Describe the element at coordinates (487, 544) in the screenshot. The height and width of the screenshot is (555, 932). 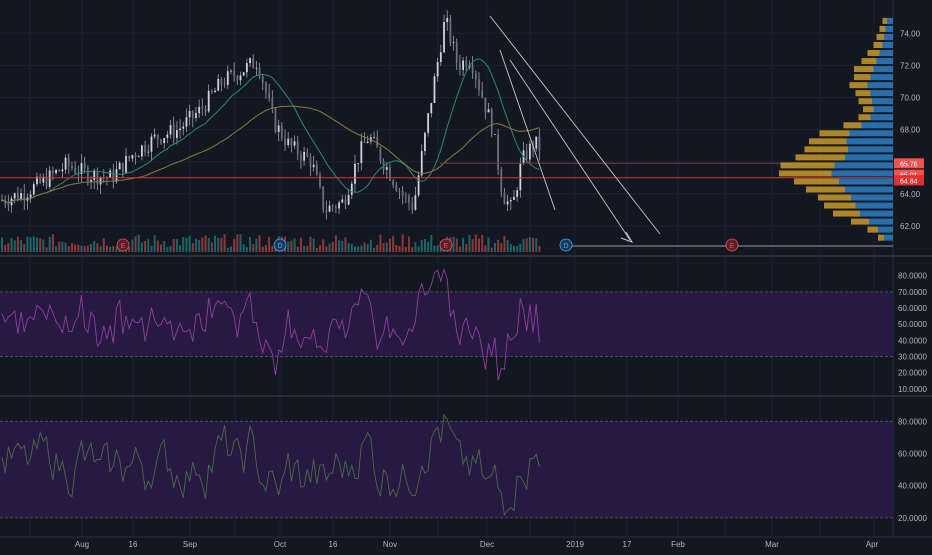
I see `time-tick-label: Dec` at that location.